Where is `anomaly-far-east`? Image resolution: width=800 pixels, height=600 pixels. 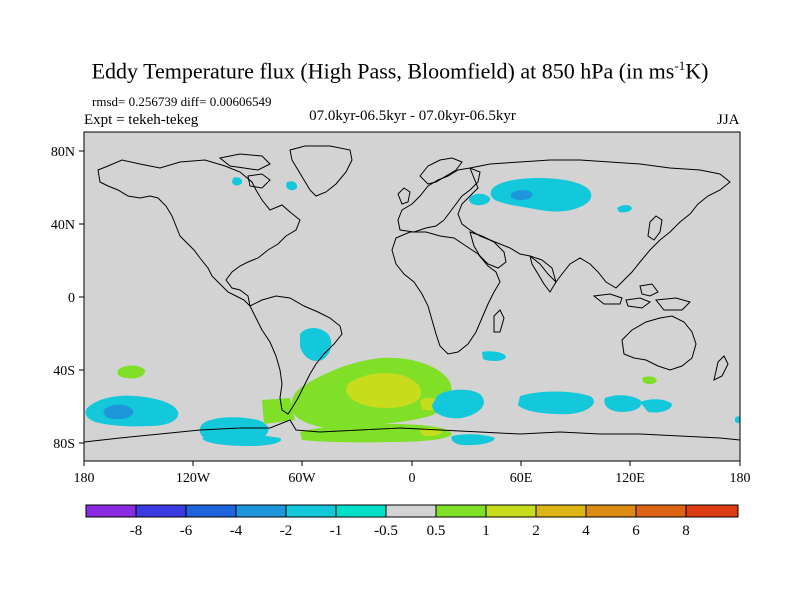 anomaly-far-east is located at coordinates (624, 209).